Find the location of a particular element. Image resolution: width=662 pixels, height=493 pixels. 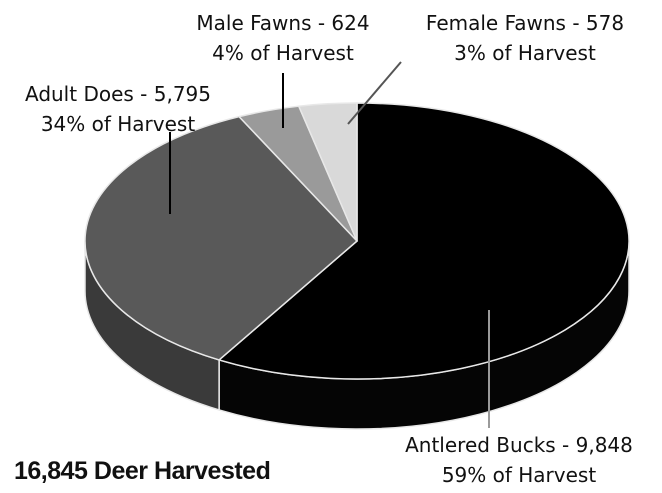

leader-female-fawns is located at coordinates (374, 93).